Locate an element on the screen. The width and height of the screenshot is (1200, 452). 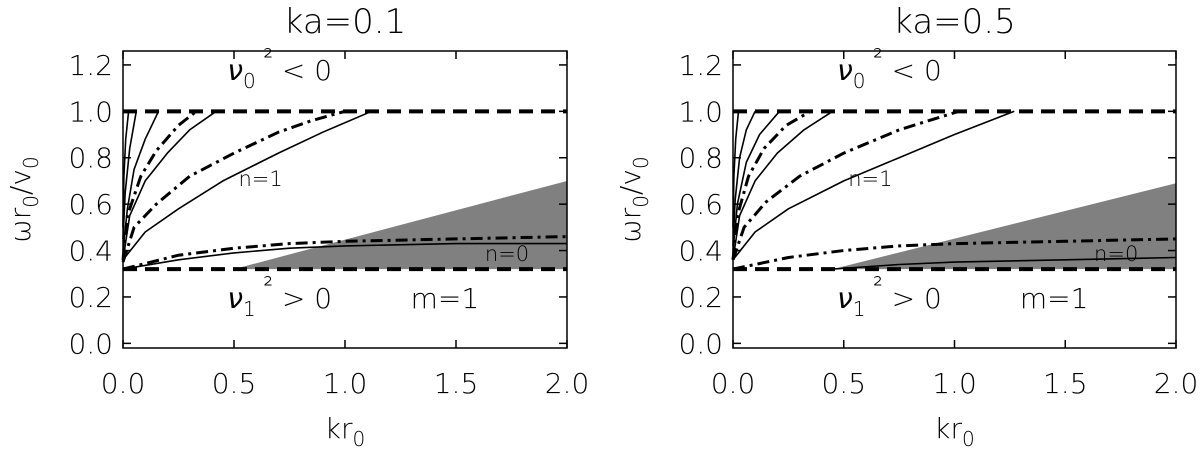
panel-title: ka=0.5 is located at coordinates (954, 22).